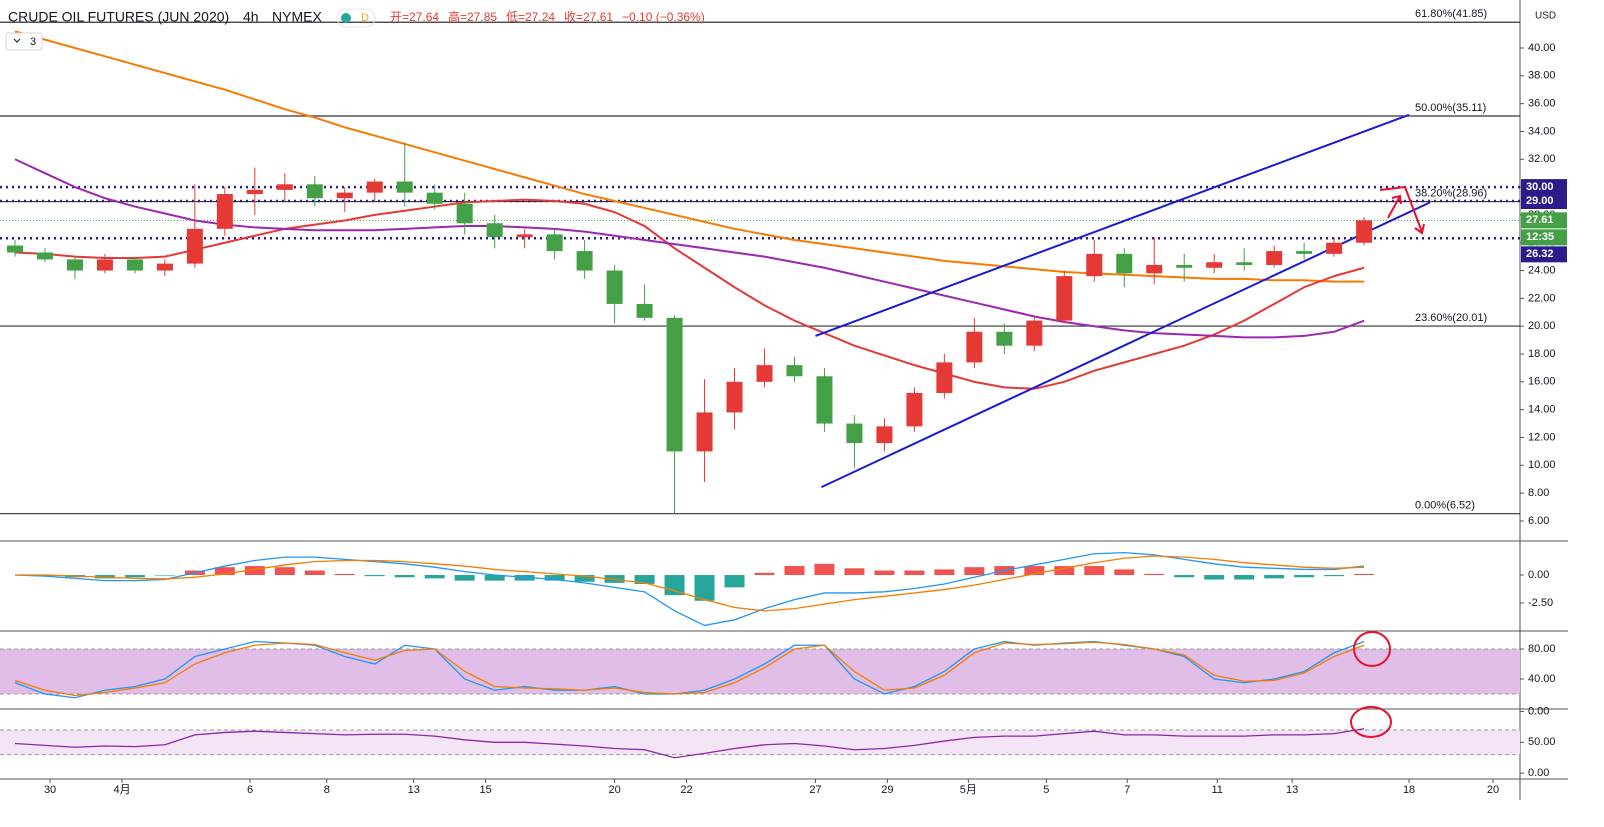 The width and height of the screenshot is (1604, 827). Describe the element at coordinates (1451, 318) in the screenshot. I see `fib-label: 23.60%(20.01)` at that location.